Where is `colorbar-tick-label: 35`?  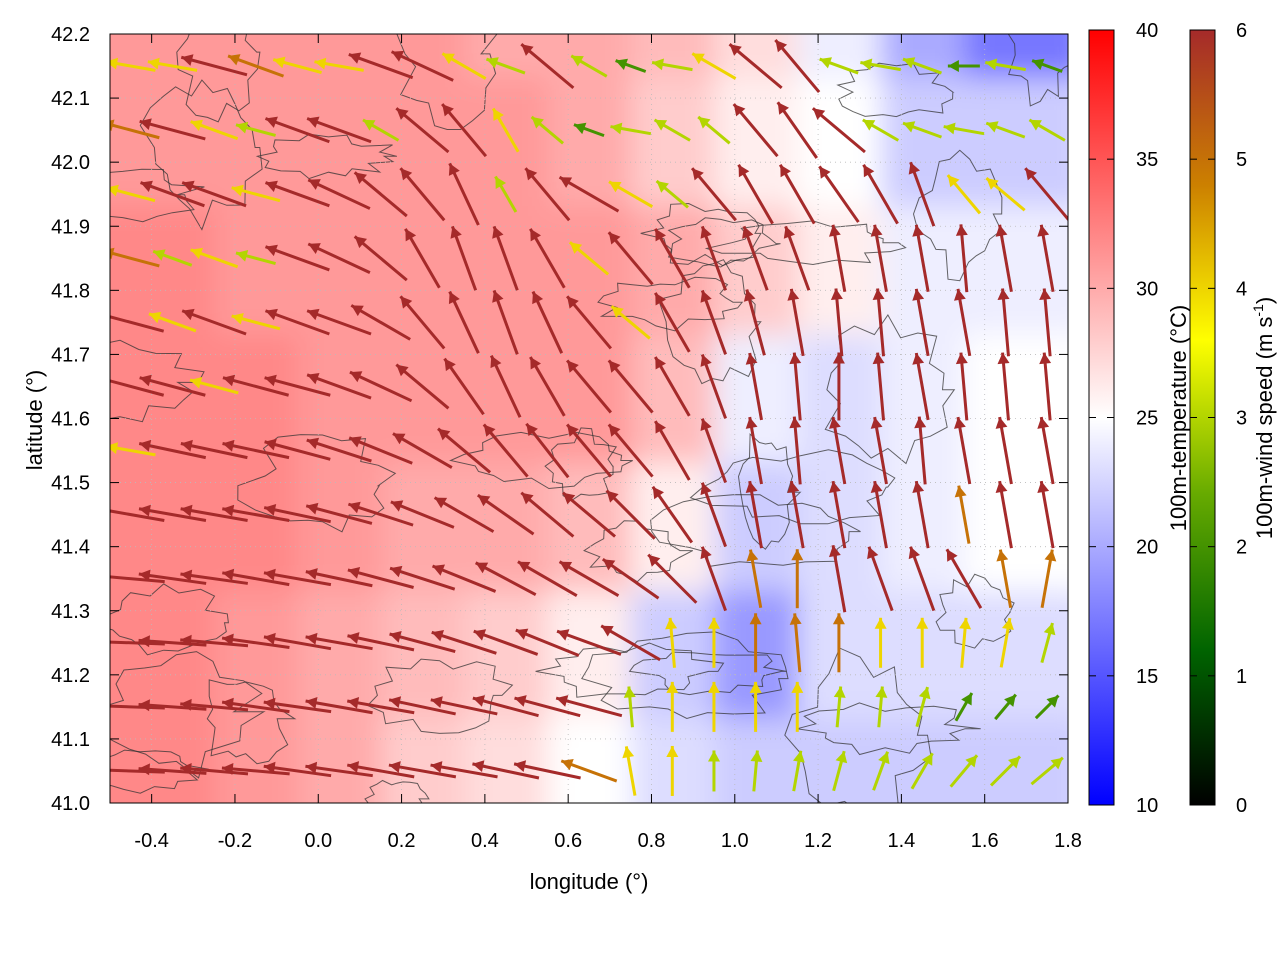 colorbar-tick-label: 35 is located at coordinates (1147, 160).